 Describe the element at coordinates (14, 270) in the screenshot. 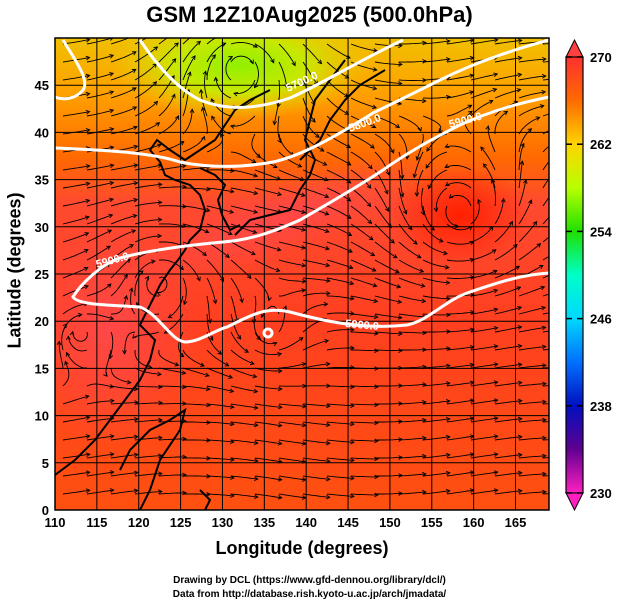

I see `y-axis-label: Latitude (degrees)` at that location.